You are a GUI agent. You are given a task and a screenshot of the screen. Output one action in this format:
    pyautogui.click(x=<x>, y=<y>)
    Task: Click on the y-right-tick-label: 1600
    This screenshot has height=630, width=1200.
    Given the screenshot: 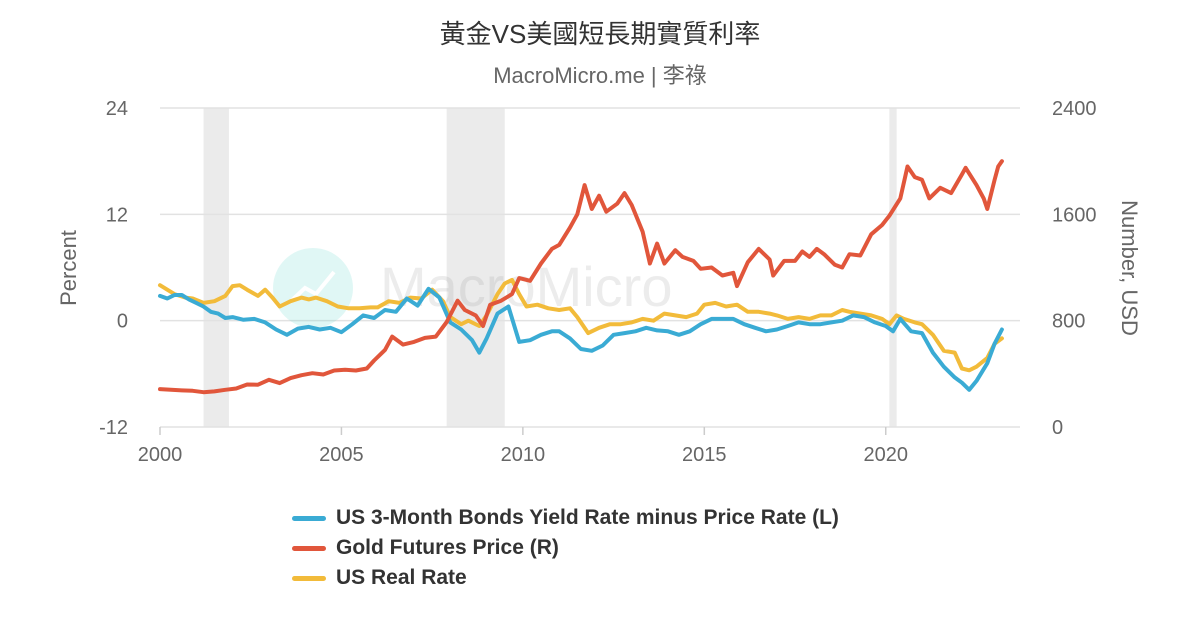 What is the action you would take?
    pyautogui.click(x=1074, y=215)
    